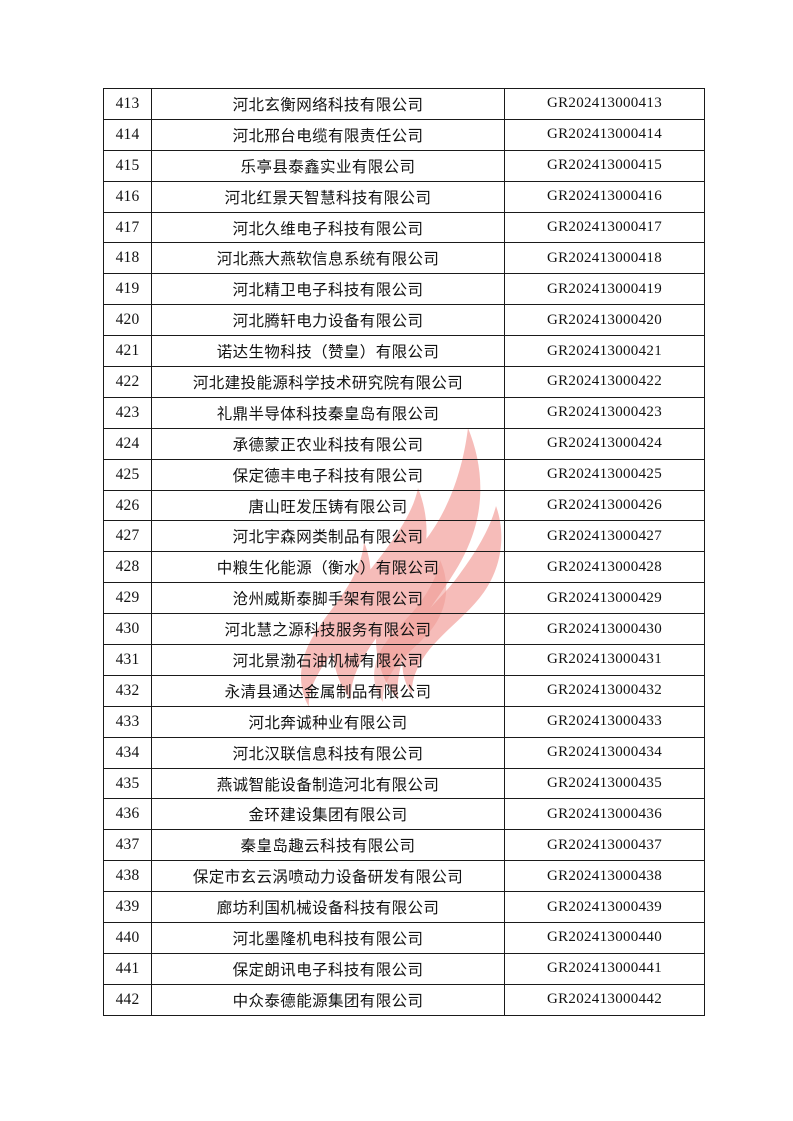  Describe the element at coordinates (328, 165) in the screenshot. I see `cell-enterprise-name: 乐亭县泰鑫实业有限公司` at that location.